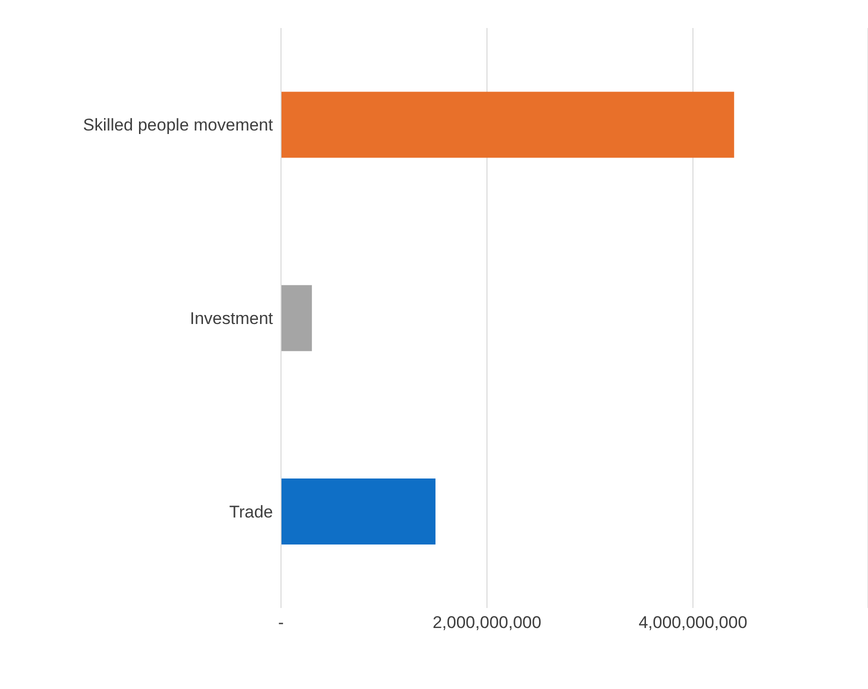 Image resolution: width=868 pixels, height=689 pixels. What do you see at coordinates (232, 318) in the screenshot?
I see `y-tick-label: Investment` at bounding box center [232, 318].